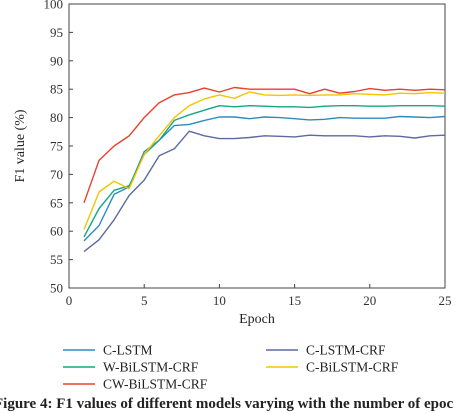  I want to click on legend-label: C-BiLSTM-CRF, so click(352, 367).